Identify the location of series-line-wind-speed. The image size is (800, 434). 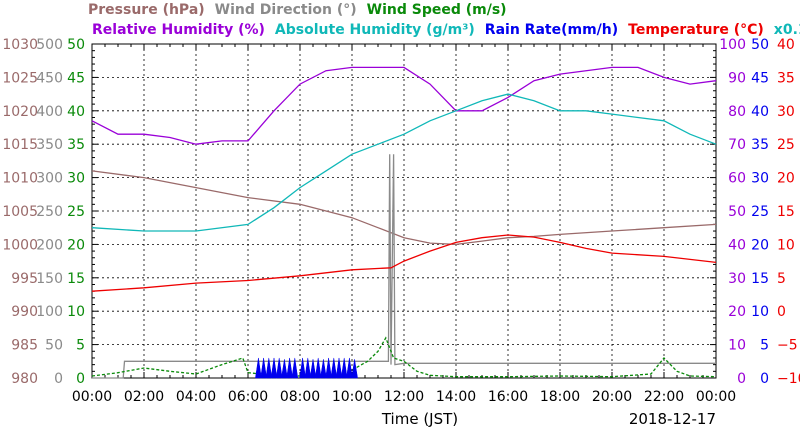
(404, 357).